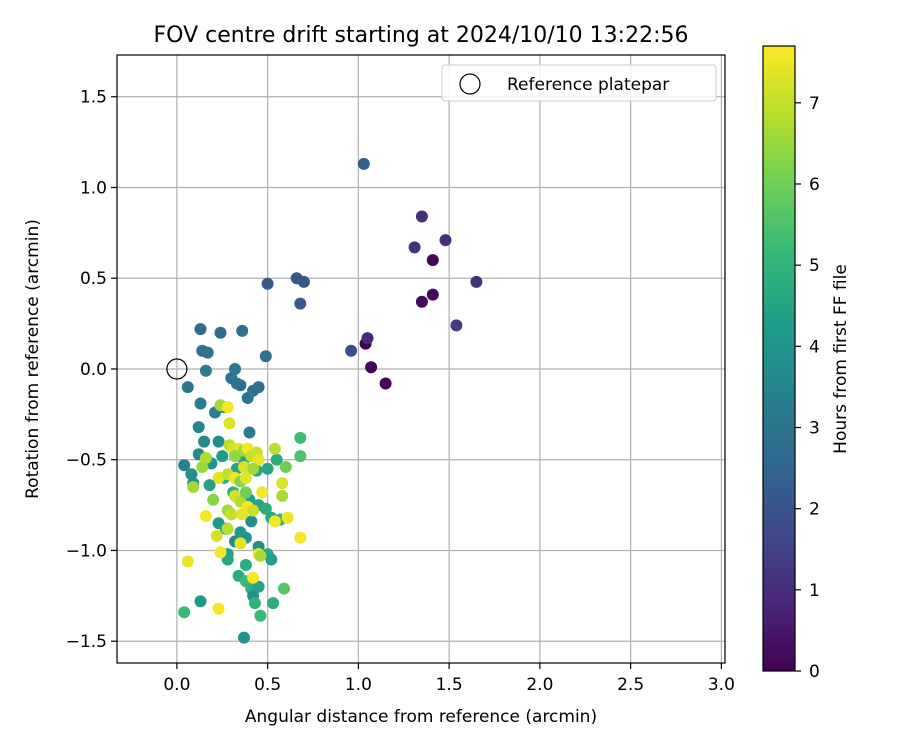 Image resolution: width=900 pixels, height=750 pixels. What do you see at coordinates (449, 685) in the screenshot?
I see `x-tick-label: 1.5` at bounding box center [449, 685].